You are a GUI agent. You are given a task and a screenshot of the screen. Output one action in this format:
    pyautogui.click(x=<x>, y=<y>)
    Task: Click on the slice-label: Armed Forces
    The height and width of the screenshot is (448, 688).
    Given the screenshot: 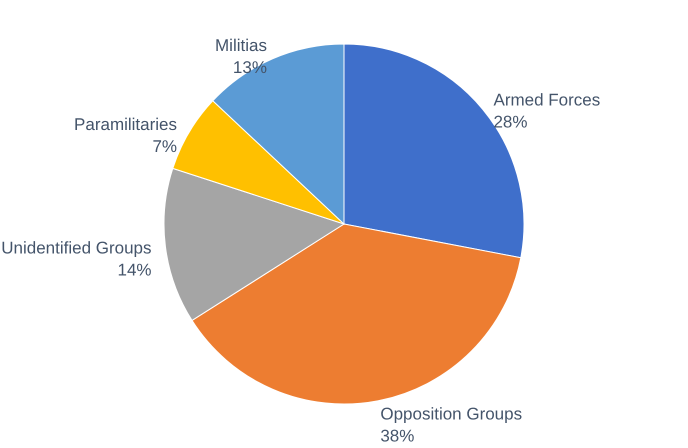 What is the action you would take?
    pyautogui.click(x=546, y=100)
    